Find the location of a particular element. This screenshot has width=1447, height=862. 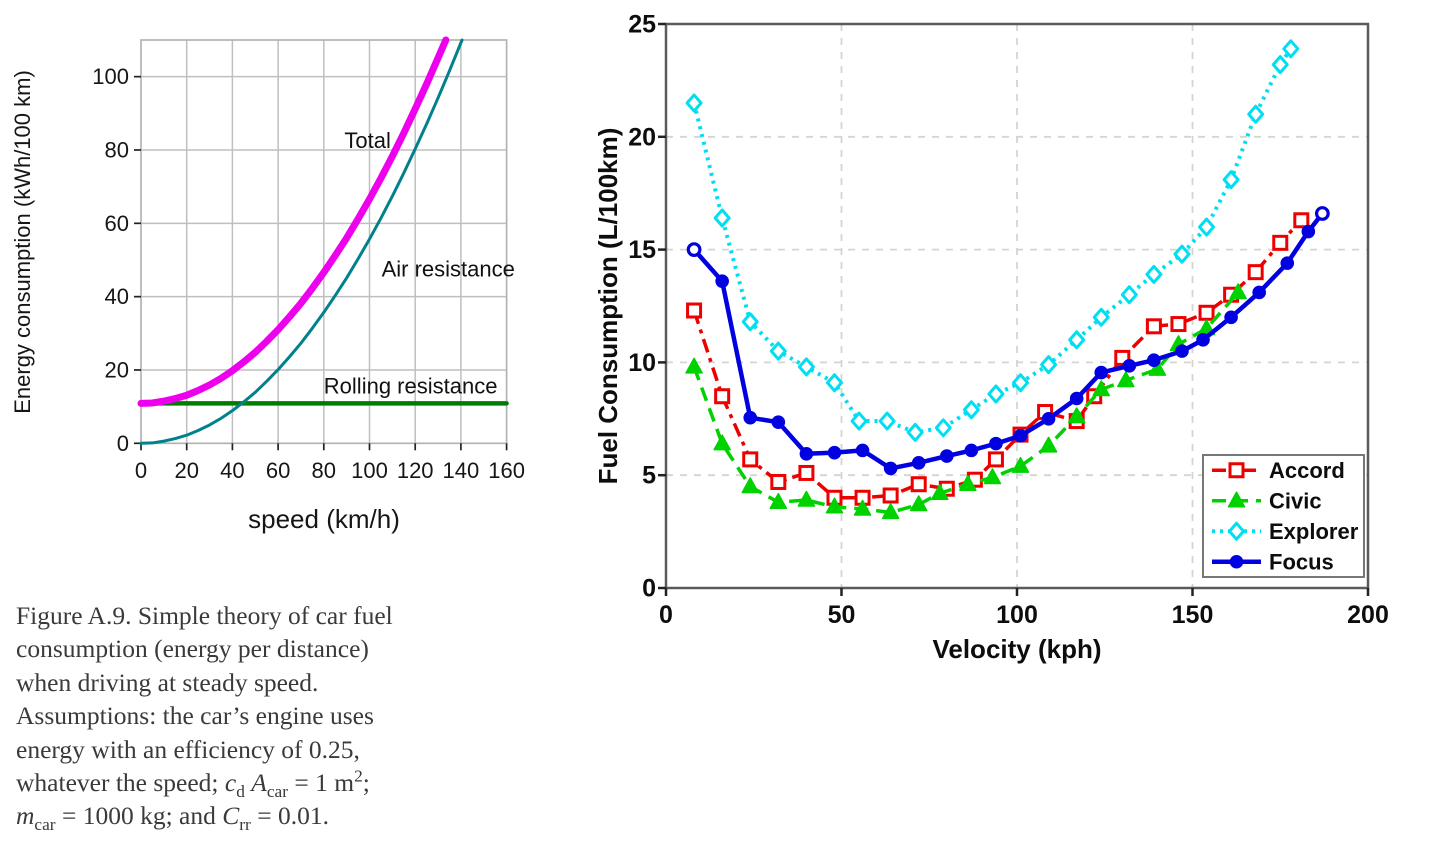

series-civic is located at coordinates (966, 401).